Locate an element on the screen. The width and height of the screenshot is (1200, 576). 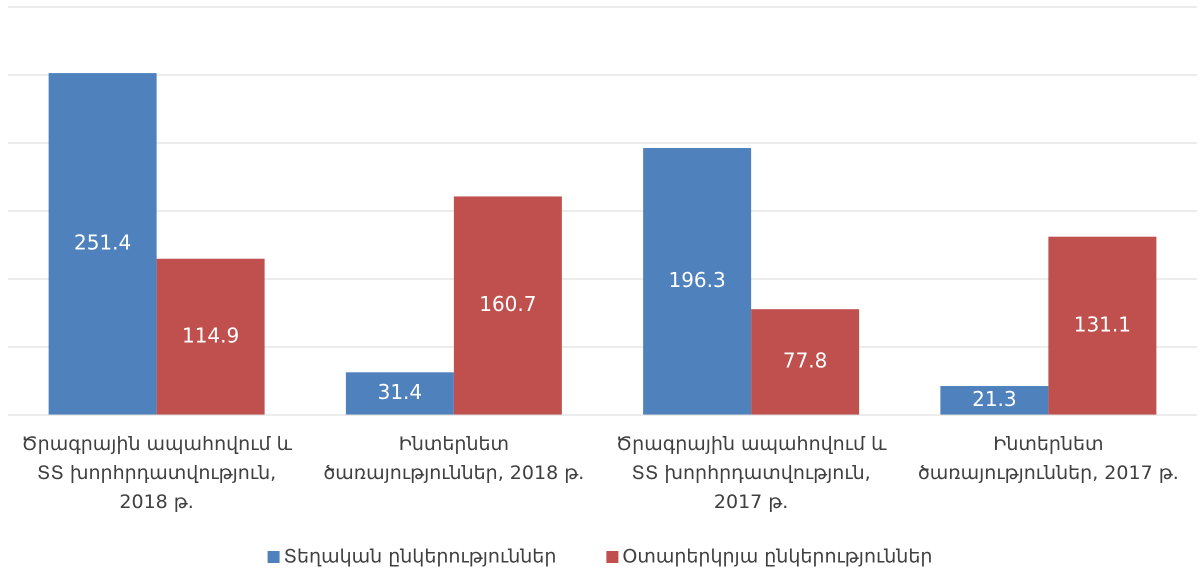
data-label: 251.4 is located at coordinates (102, 243).